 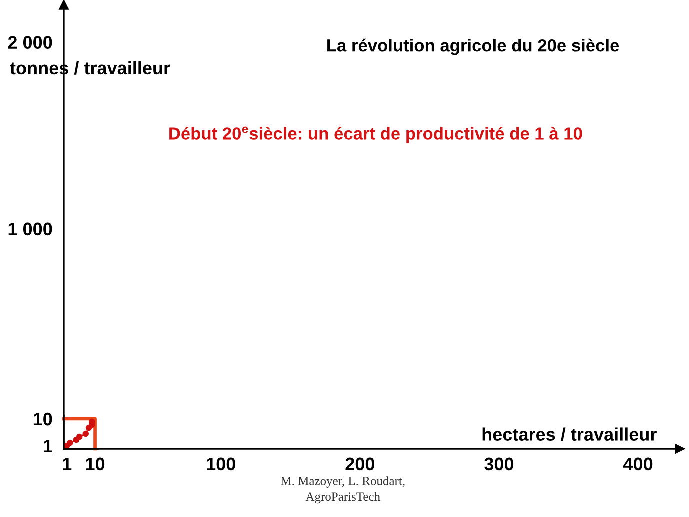 I want to click on x-tick-label: 10, so click(x=95, y=464).